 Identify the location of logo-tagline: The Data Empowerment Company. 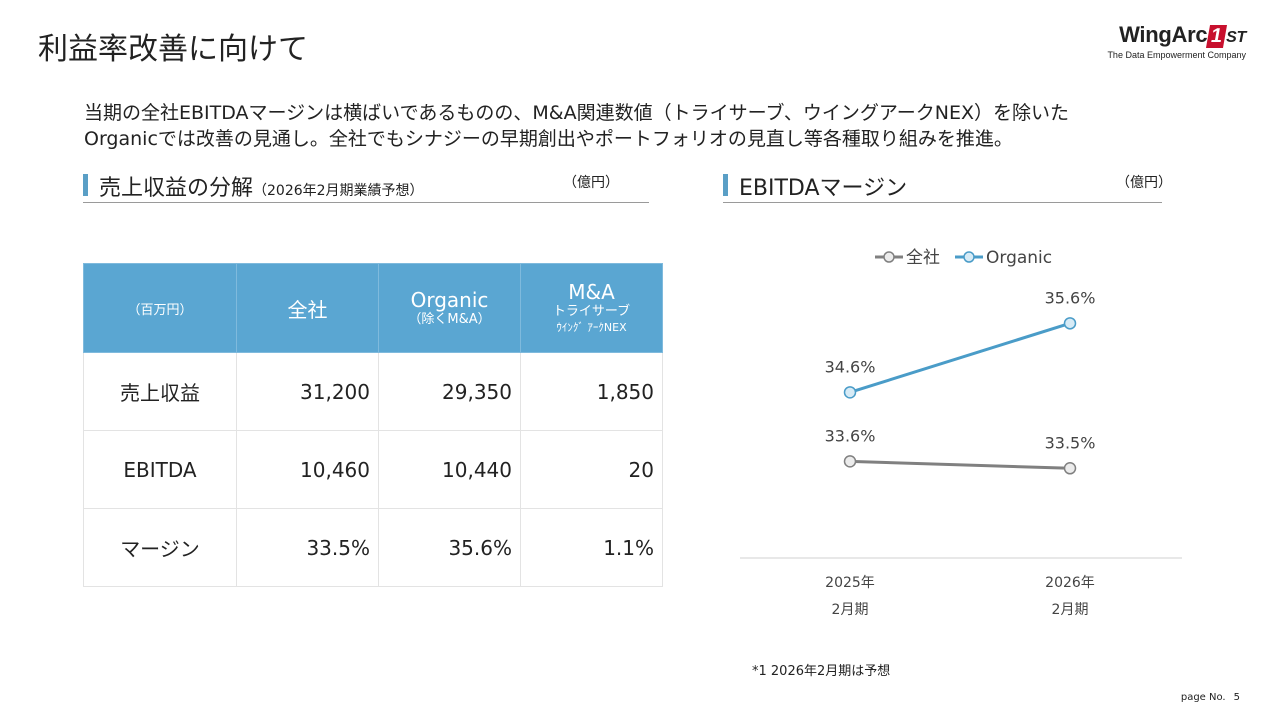
(1176, 55).